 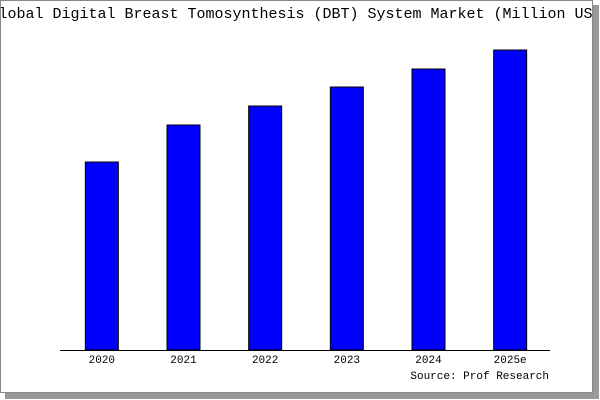 I want to click on x-tick-label: 2023, so click(x=347, y=361).